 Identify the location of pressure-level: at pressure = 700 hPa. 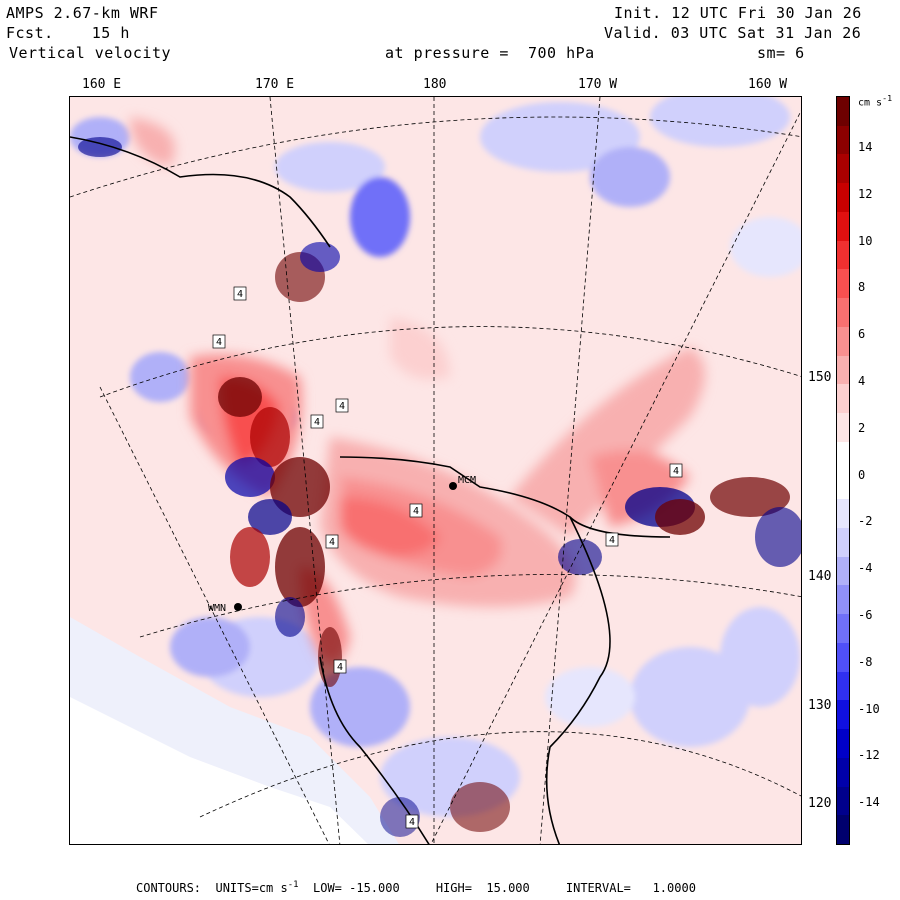
(490, 53).